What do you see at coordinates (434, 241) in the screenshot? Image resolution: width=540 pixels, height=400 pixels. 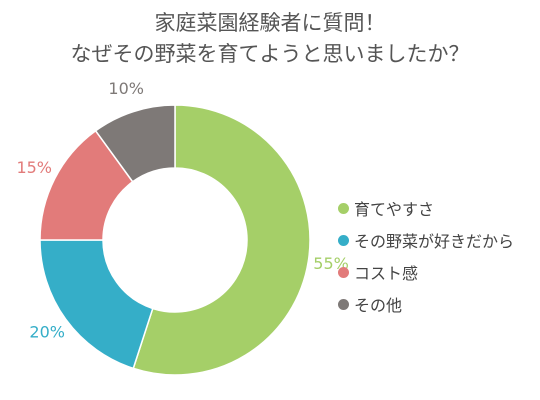 I see `legend-label-1: その野菜が好きだから` at bounding box center [434, 241].